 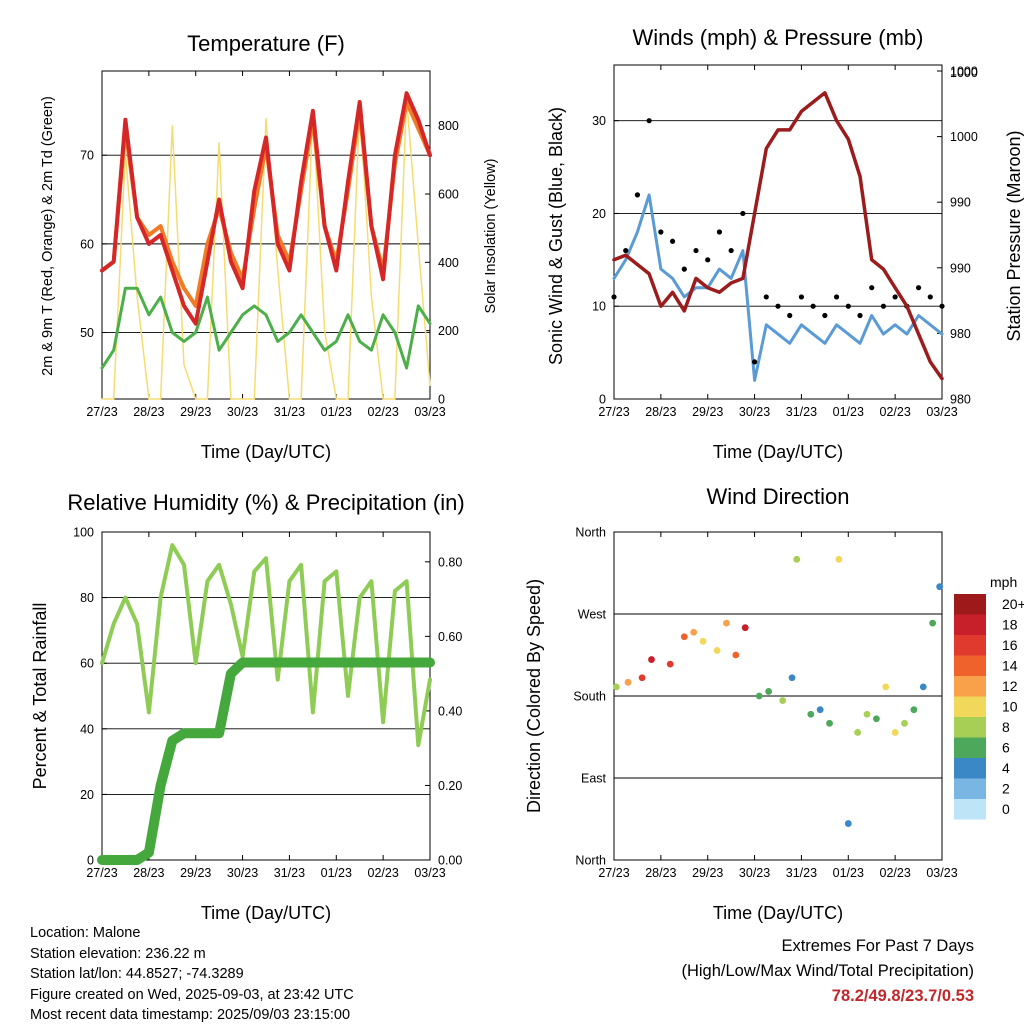 I want to click on legend-label: 10, so click(x=1010, y=707).